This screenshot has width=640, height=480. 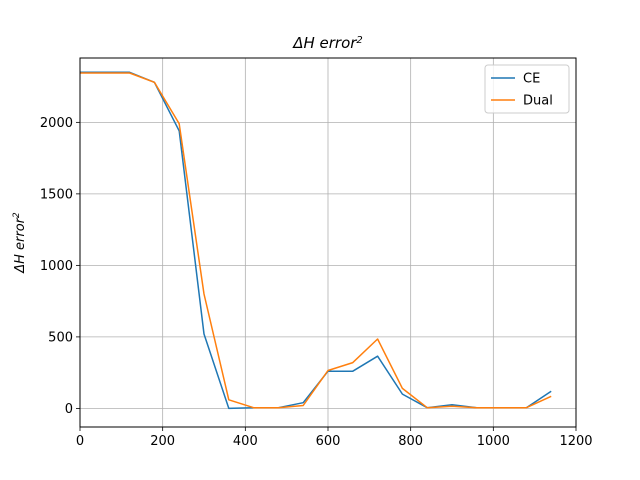 What do you see at coordinates (162, 441) in the screenshot?
I see `x-tick-label: 200` at bounding box center [162, 441].